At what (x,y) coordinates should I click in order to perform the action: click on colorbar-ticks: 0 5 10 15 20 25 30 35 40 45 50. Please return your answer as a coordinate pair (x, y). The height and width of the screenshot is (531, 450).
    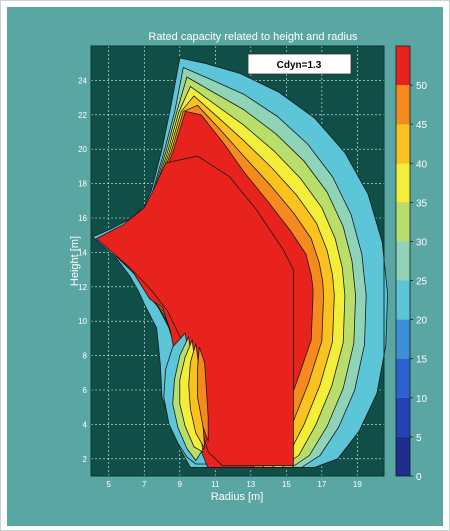
    Looking at the image, I should click on (419, 282).